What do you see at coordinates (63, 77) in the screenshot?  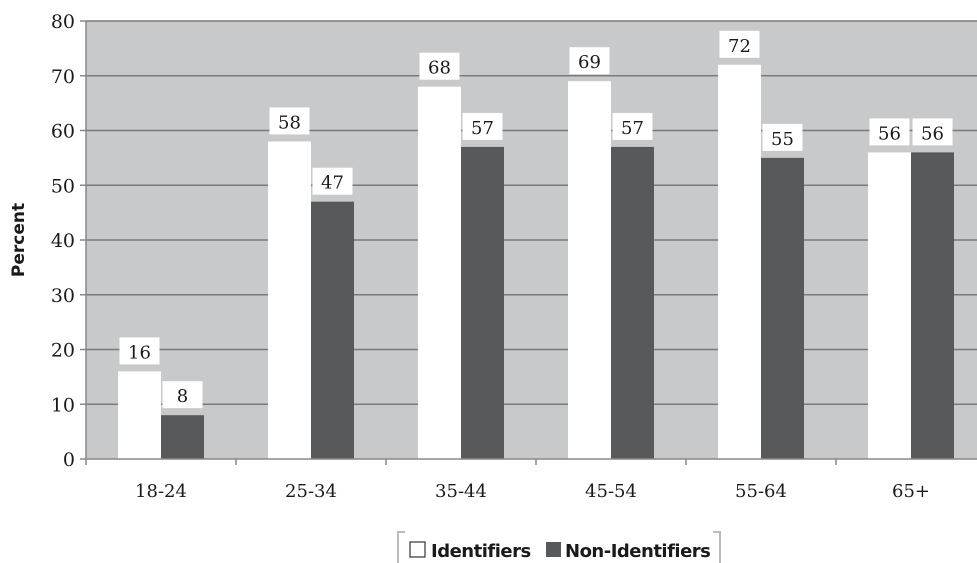 I see `y-tick-label: 70` at bounding box center [63, 77].